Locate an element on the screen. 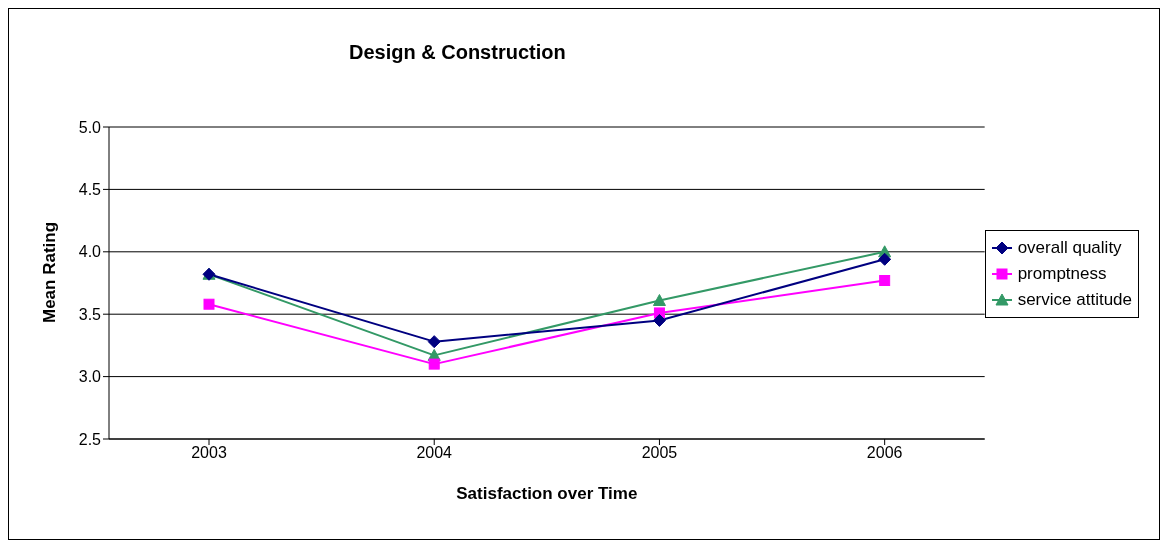 This screenshot has height=552, width=1169. y-tick-label: 4.0 is located at coordinates (90, 252).